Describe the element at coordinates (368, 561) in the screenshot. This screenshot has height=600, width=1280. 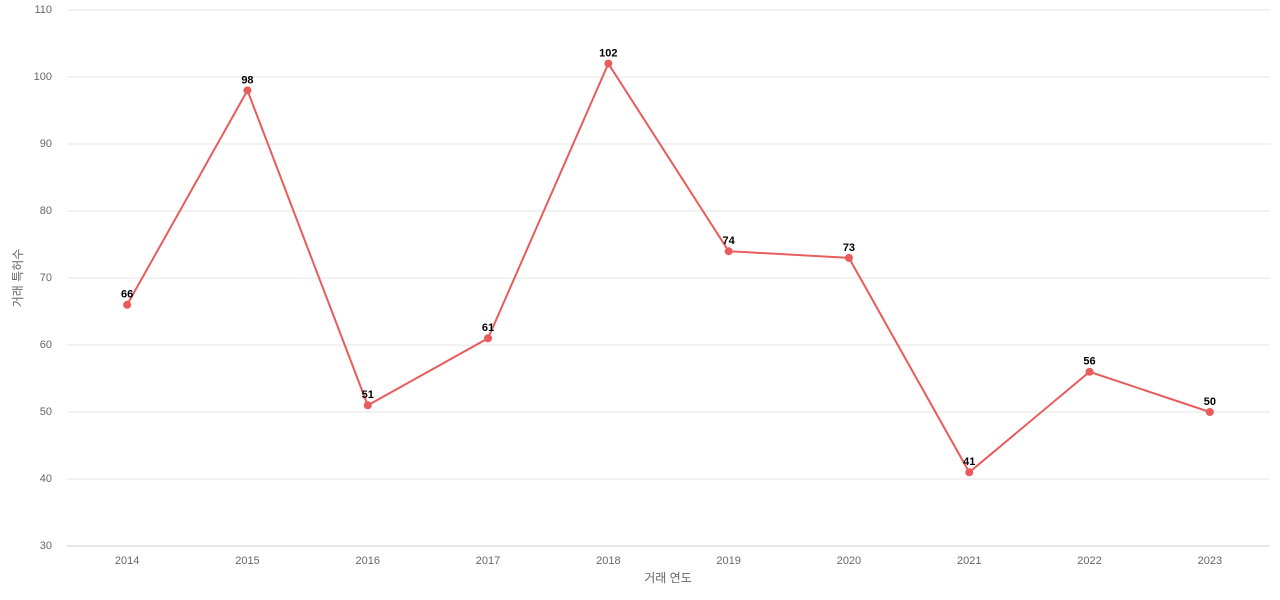
I see `x-tick-label: 2016` at that location.